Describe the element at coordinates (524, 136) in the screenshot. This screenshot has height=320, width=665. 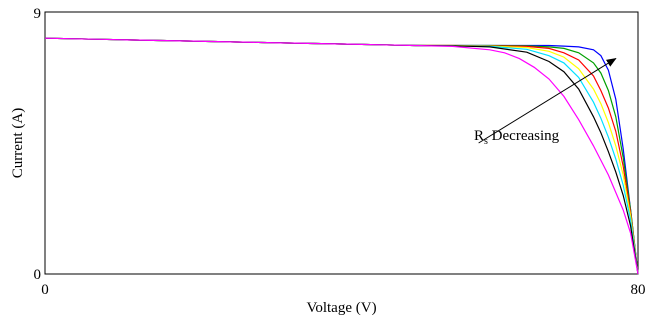
I see `annotation-decreasing: Decreasing` at that location.